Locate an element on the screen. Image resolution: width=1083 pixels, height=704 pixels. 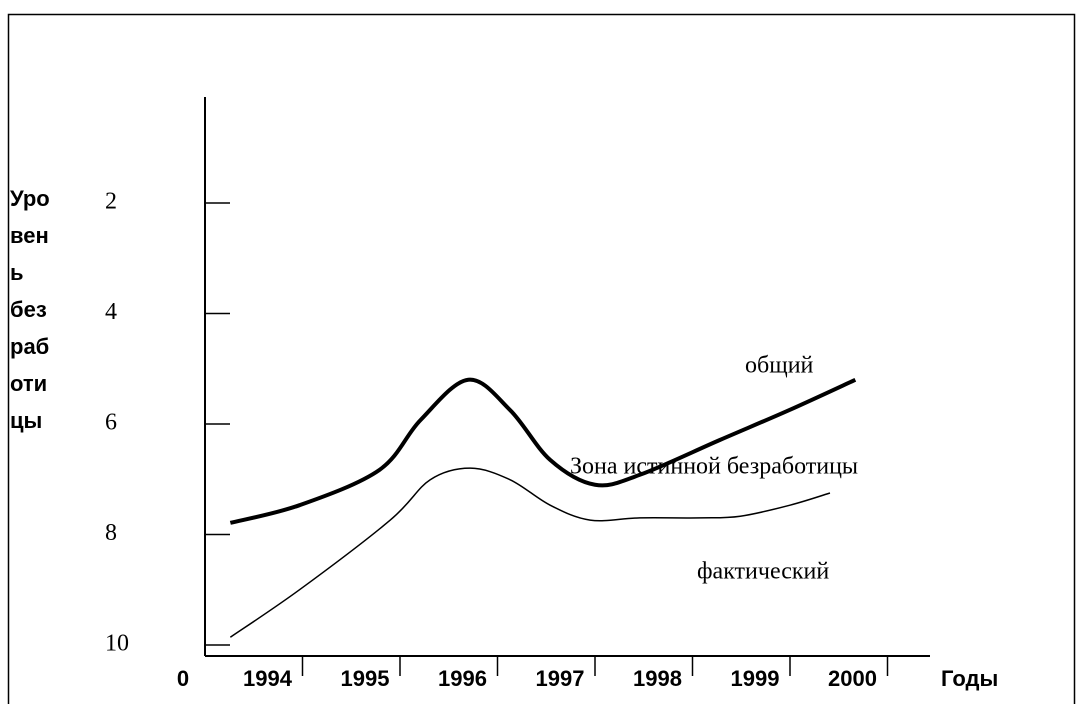
y-axis-label: Уро is located at coordinates (30, 198).